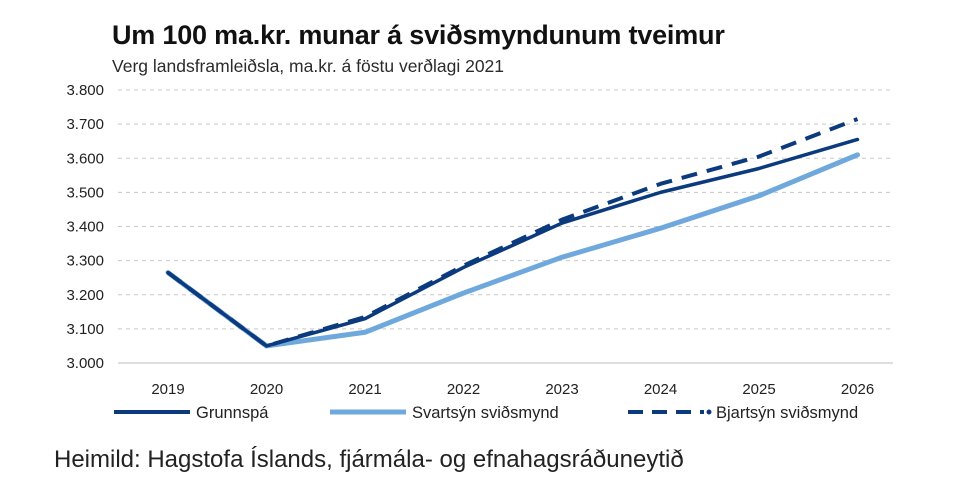 This screenshot has width=961, height=504. I want to click on y-tick-label: 3.300, so click(85, 261).